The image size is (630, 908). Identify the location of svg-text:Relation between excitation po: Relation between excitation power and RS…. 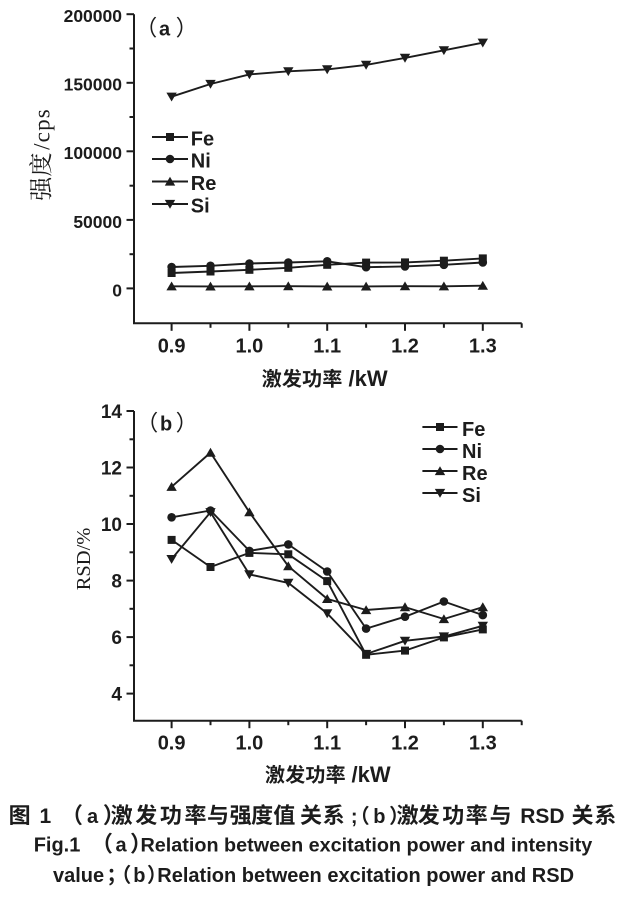
(365, 876).